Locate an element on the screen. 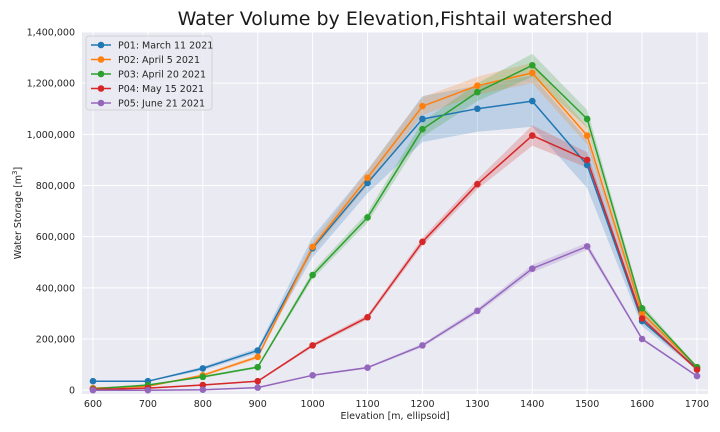 This screenshot has height=432, width=720. y-axis-label: Water Storage [m3] is located at coordinates (17, 213).